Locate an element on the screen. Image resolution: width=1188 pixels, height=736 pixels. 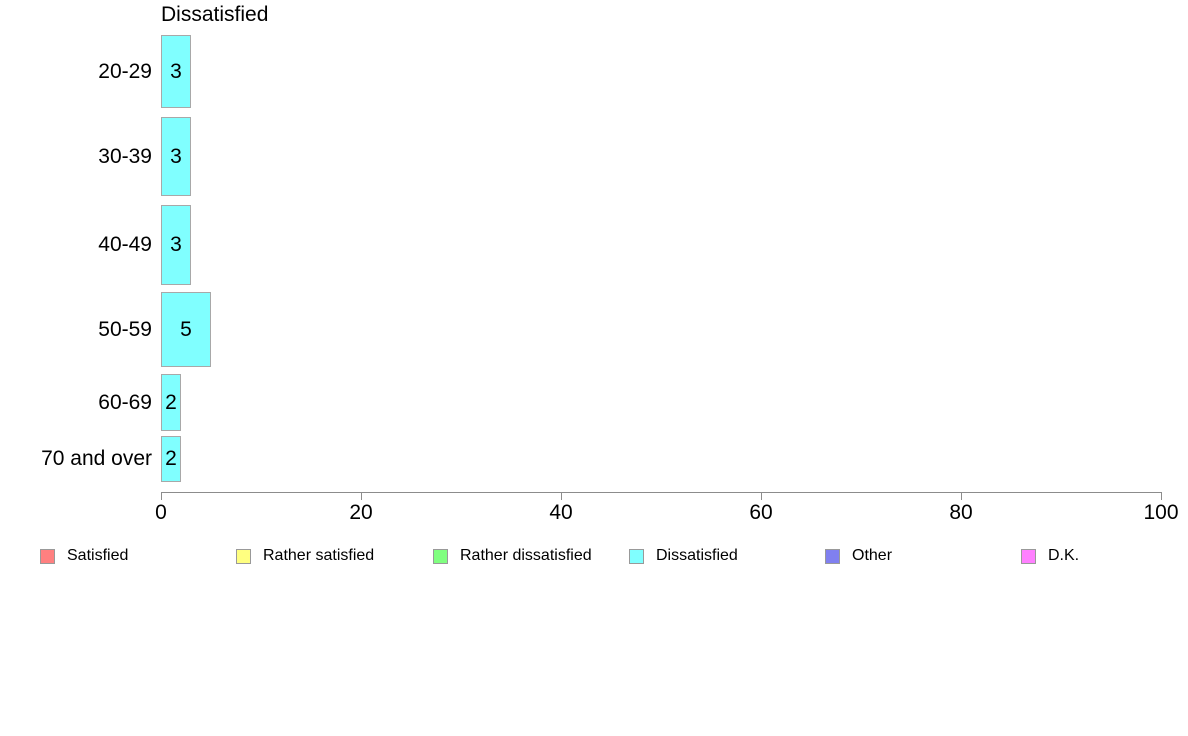
legend-item: D.K. is located at coordinates (1050, 555).